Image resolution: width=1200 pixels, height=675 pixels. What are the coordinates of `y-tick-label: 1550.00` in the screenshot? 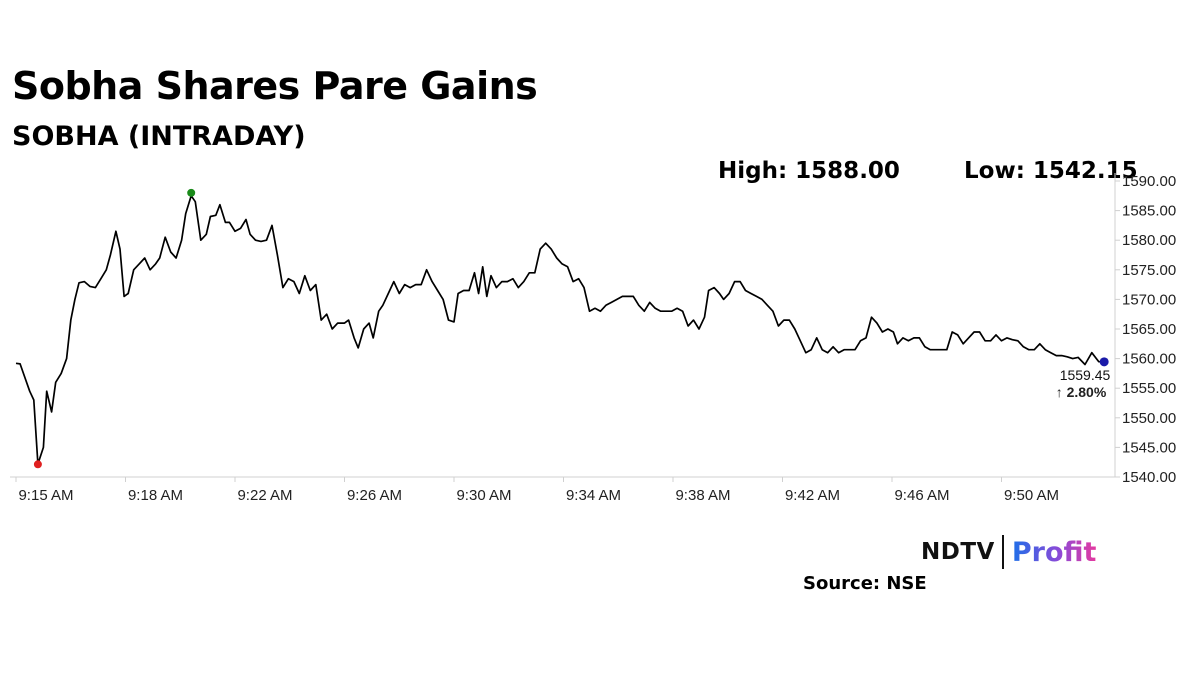 It's located at (1149, 418).